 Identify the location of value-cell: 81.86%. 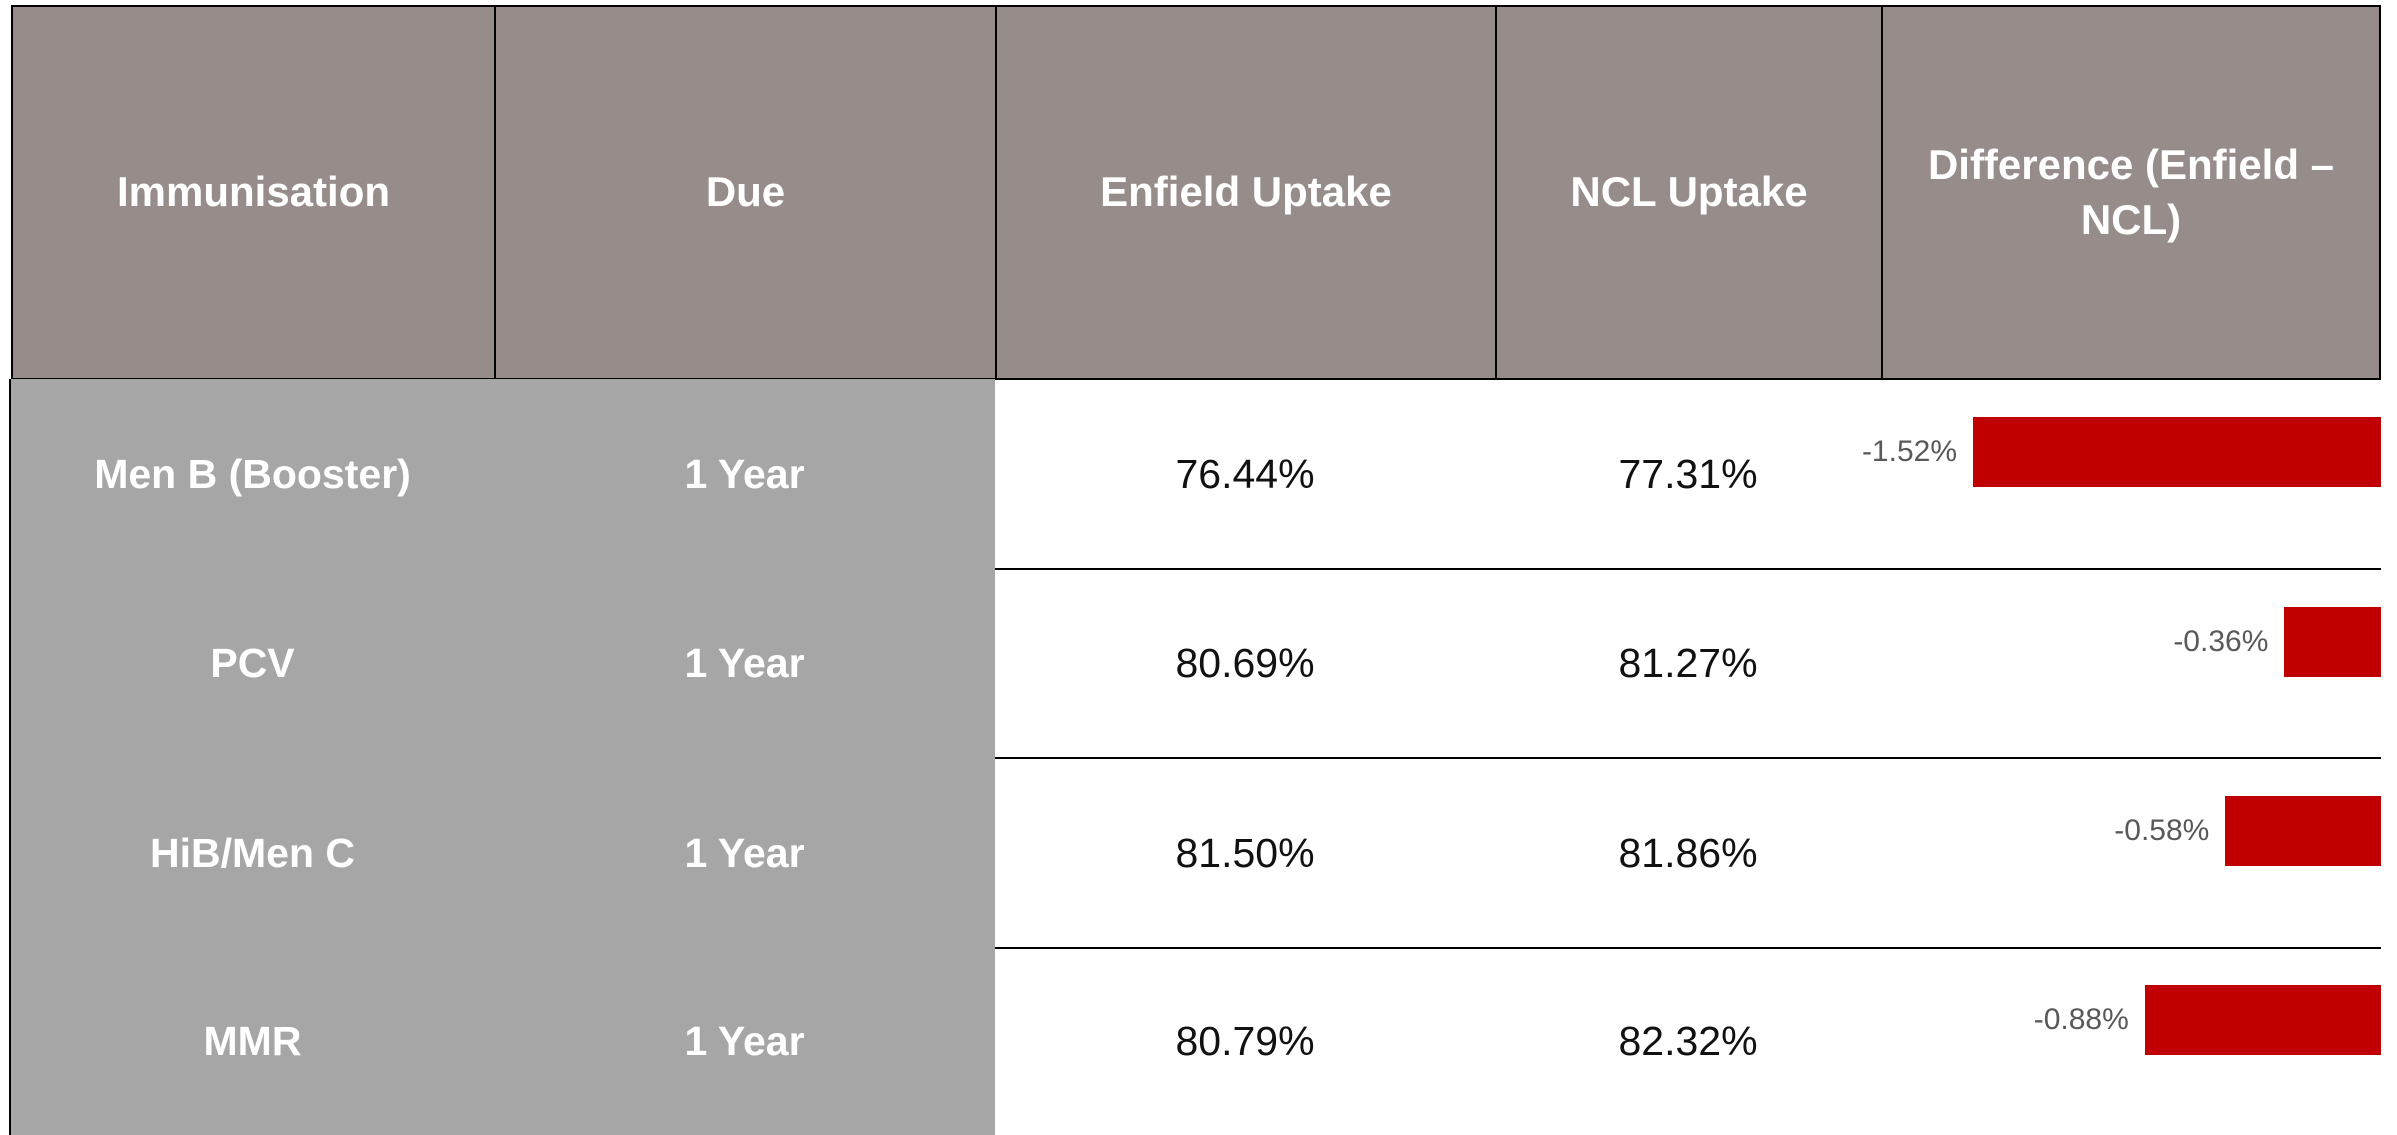
(1688, 852).